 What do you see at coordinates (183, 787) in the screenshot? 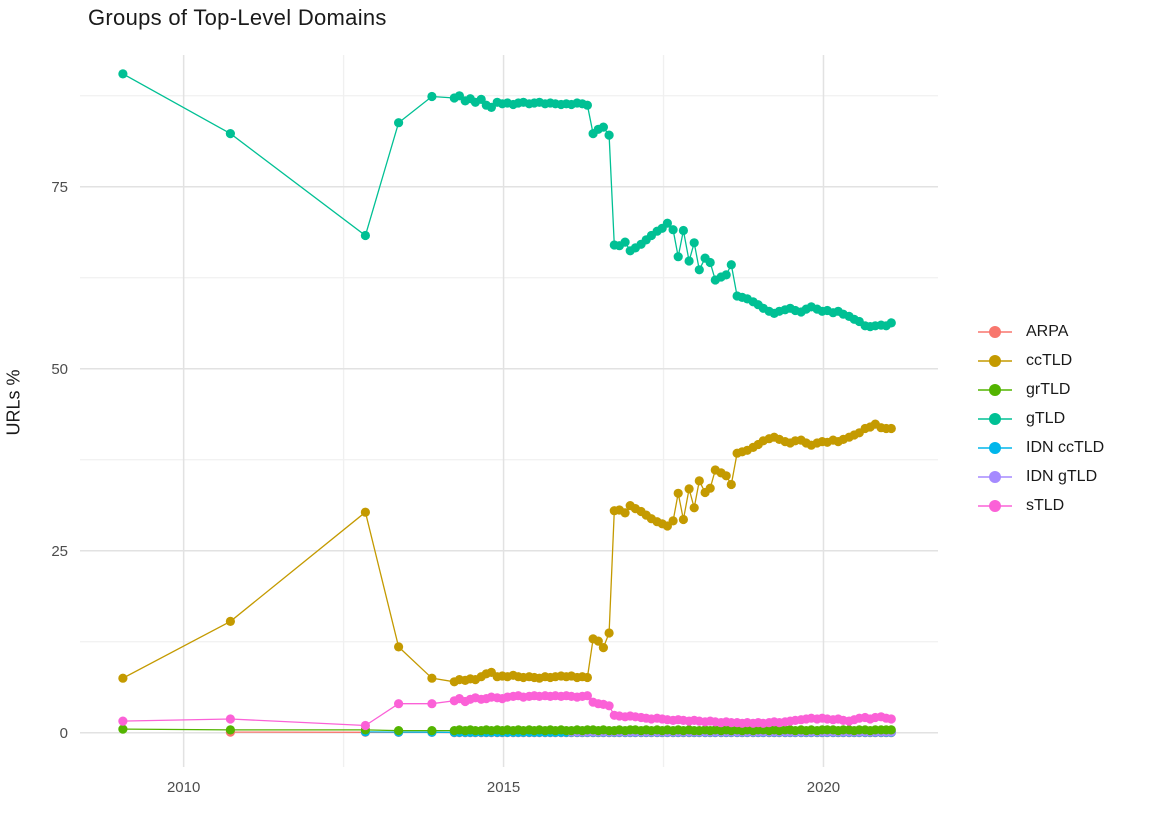
I see `x-tick-label: 2010` at bounding box center [183, 787].